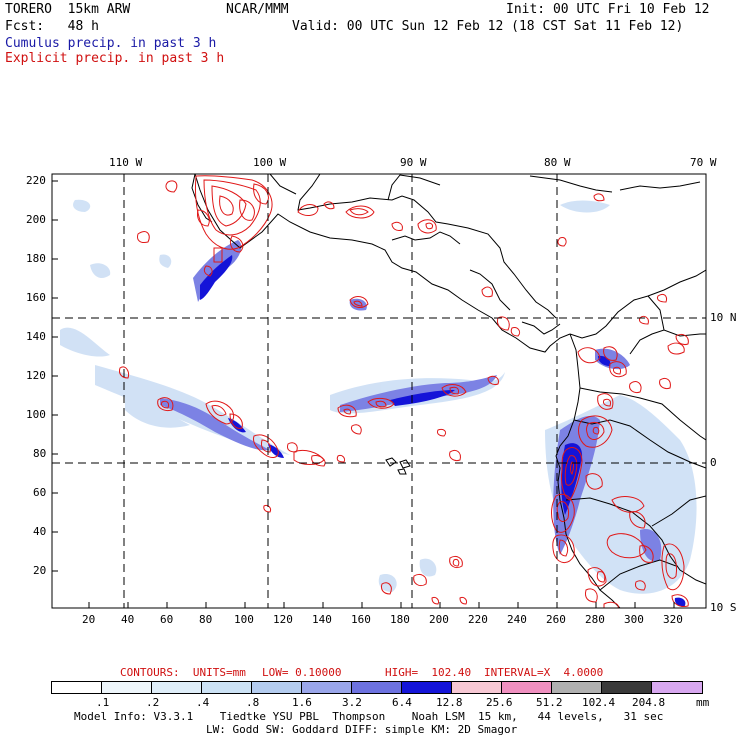 The image size is (740, 740). Describe the element at coordinates (68, 9) in the screenshot. I see `model-name: TORERO 15km ARW` at that location.